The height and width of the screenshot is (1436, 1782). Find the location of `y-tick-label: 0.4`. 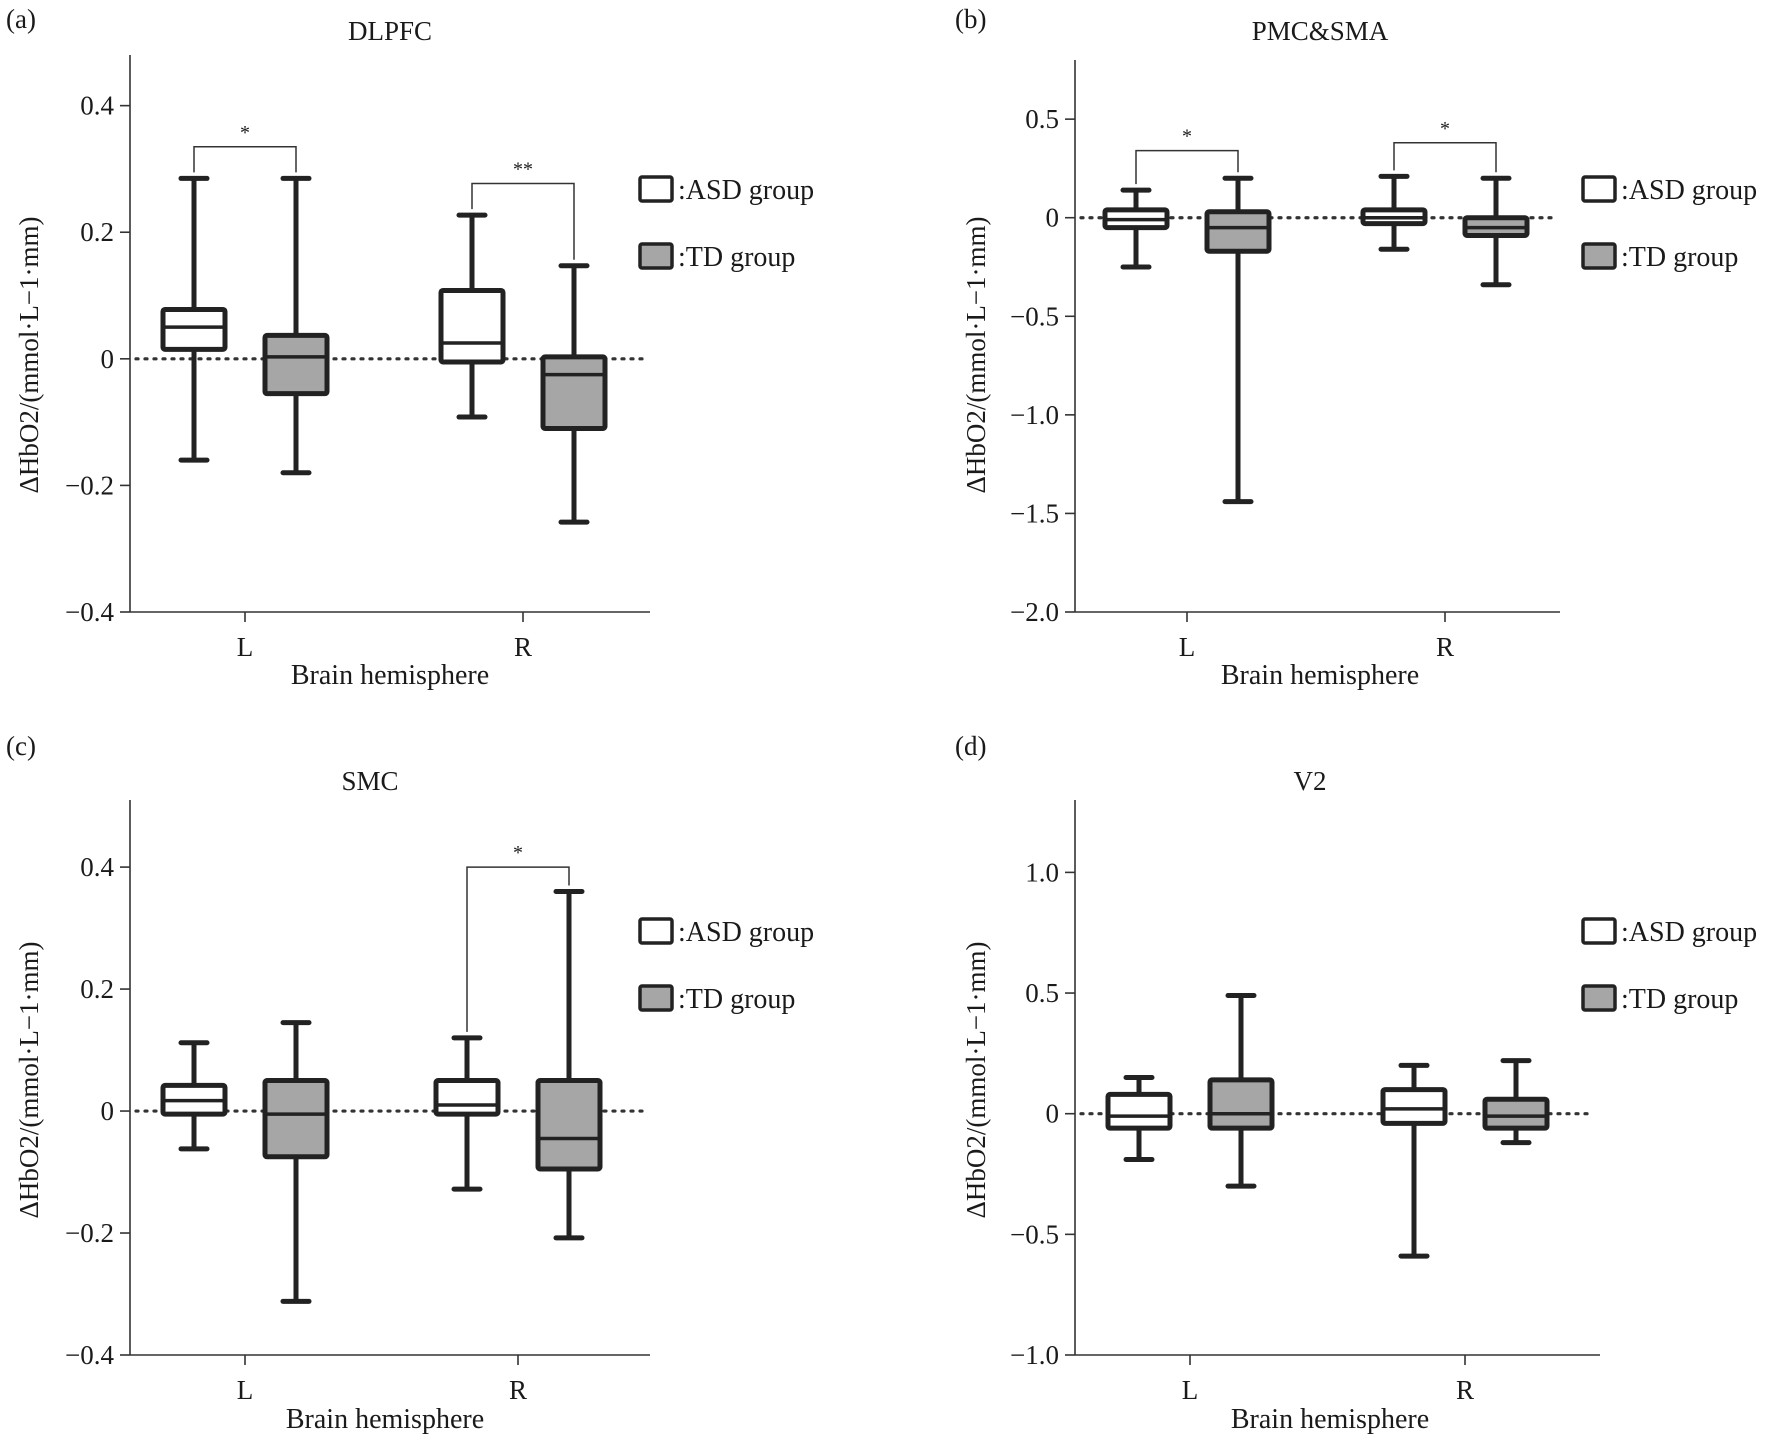

y-tick-label: 0.4 is located at coordinates (97, 106).